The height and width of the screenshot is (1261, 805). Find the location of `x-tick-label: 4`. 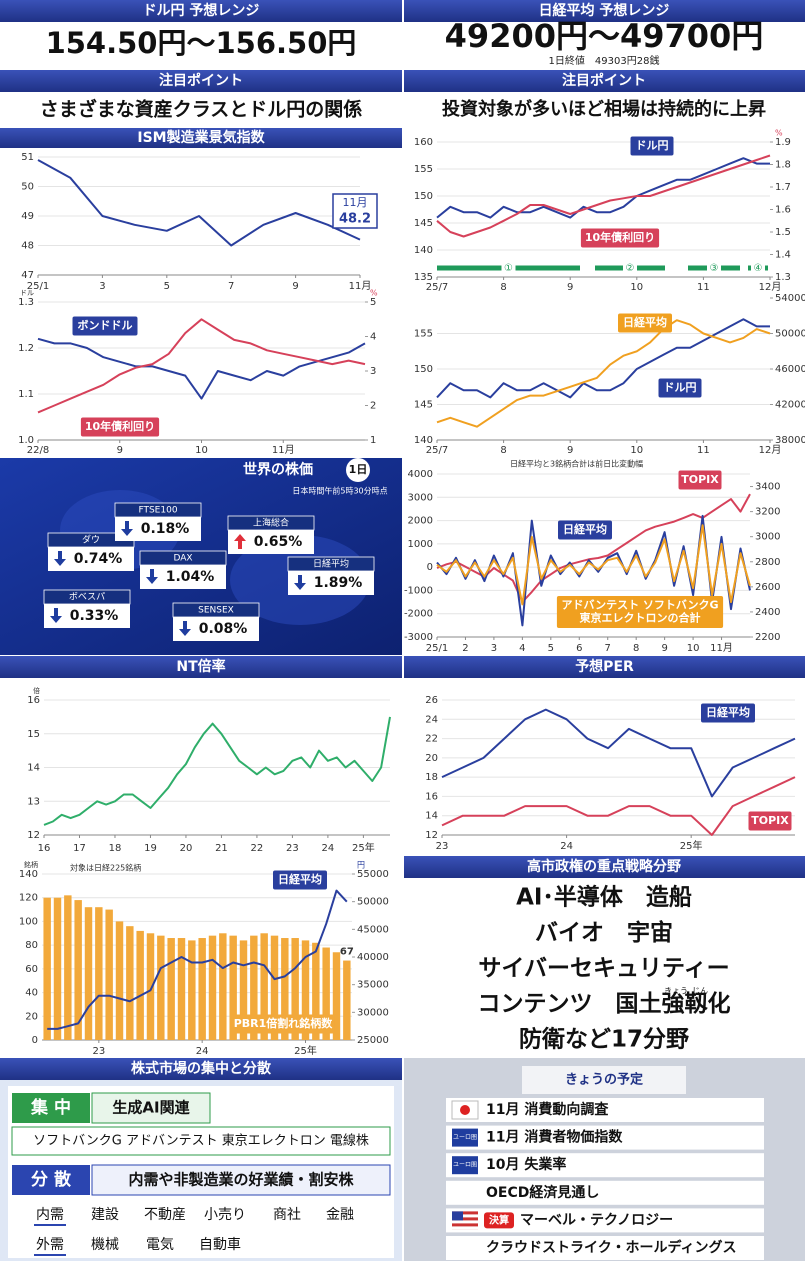

x-tick-label: 4 is located at coordinates (522, 648).